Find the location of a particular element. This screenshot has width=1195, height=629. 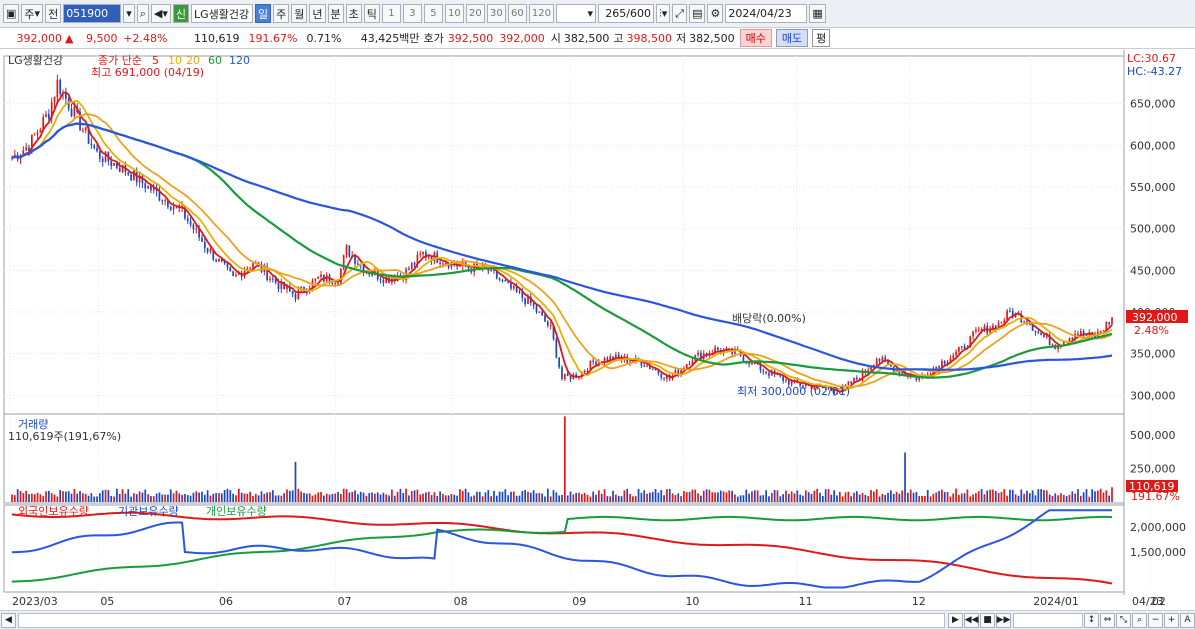

sell-button: 매도 is located at coordinates (792, 38).